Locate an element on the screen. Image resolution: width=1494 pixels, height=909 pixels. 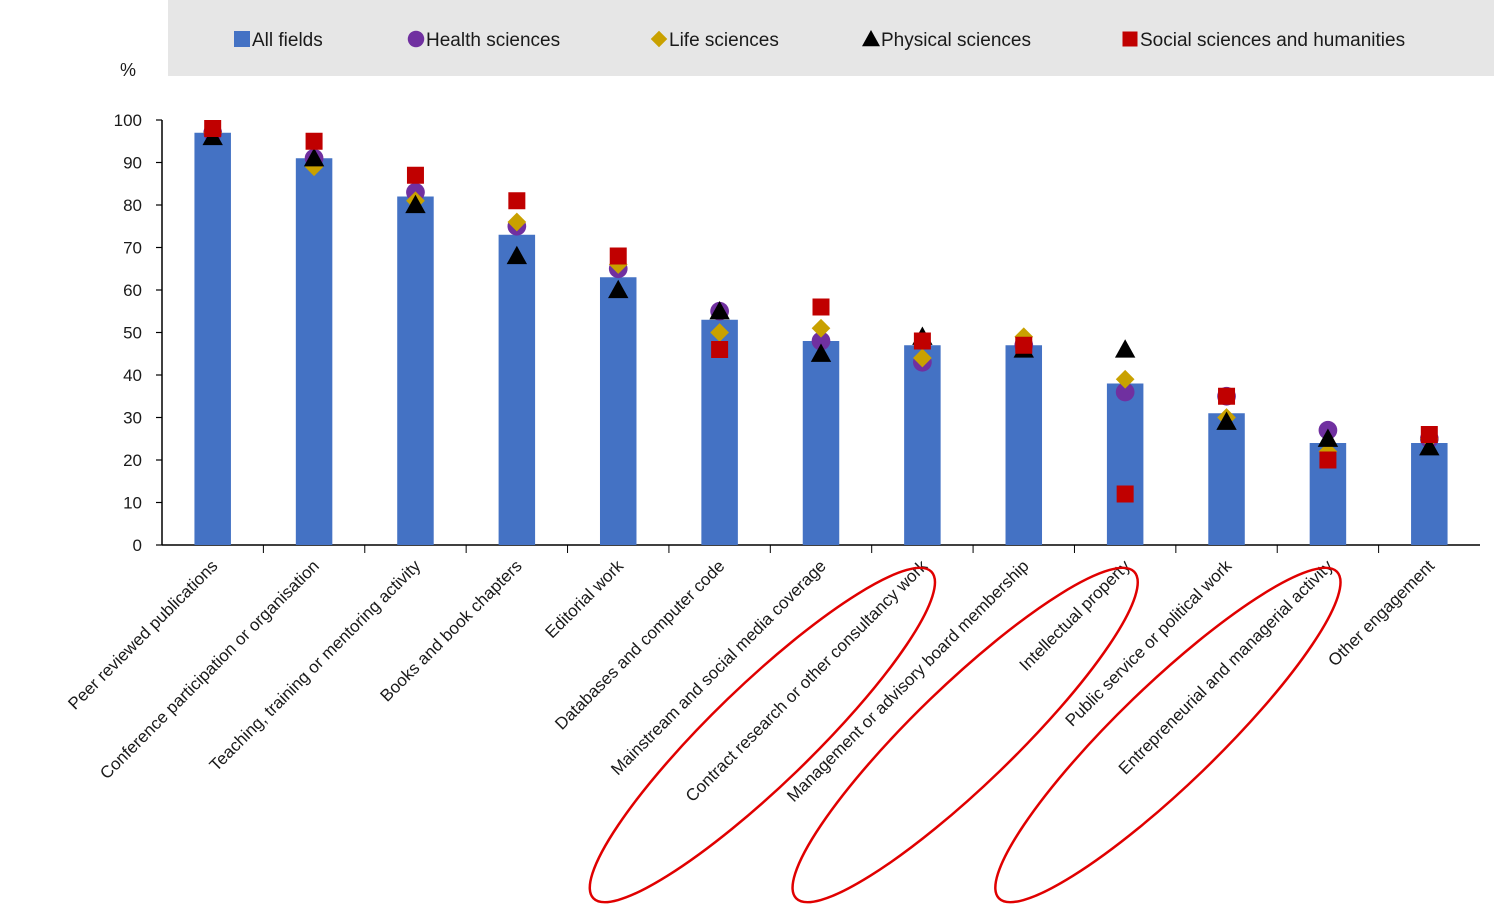
y-tick-label: 100 is located at coordinates (128, 120).